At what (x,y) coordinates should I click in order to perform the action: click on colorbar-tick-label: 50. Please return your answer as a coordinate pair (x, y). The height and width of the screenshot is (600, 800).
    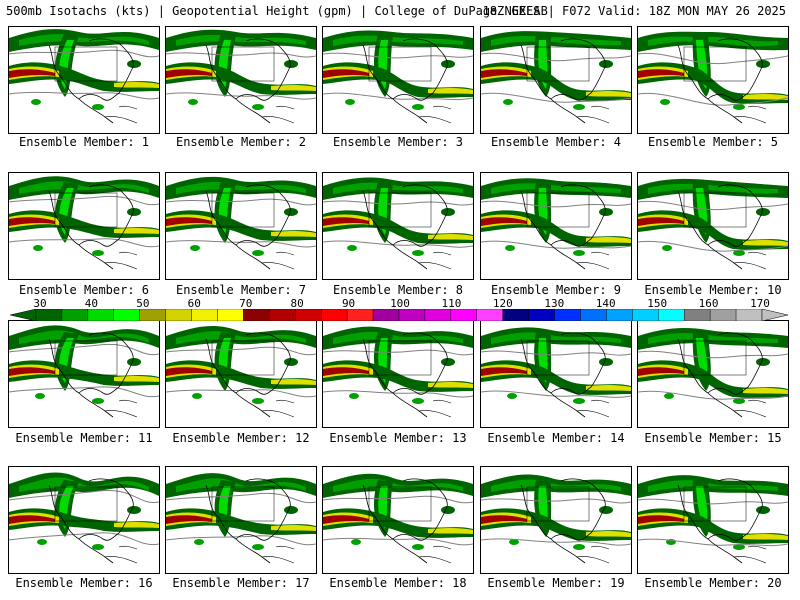
    Looking at the image, I should click on (143, 303).